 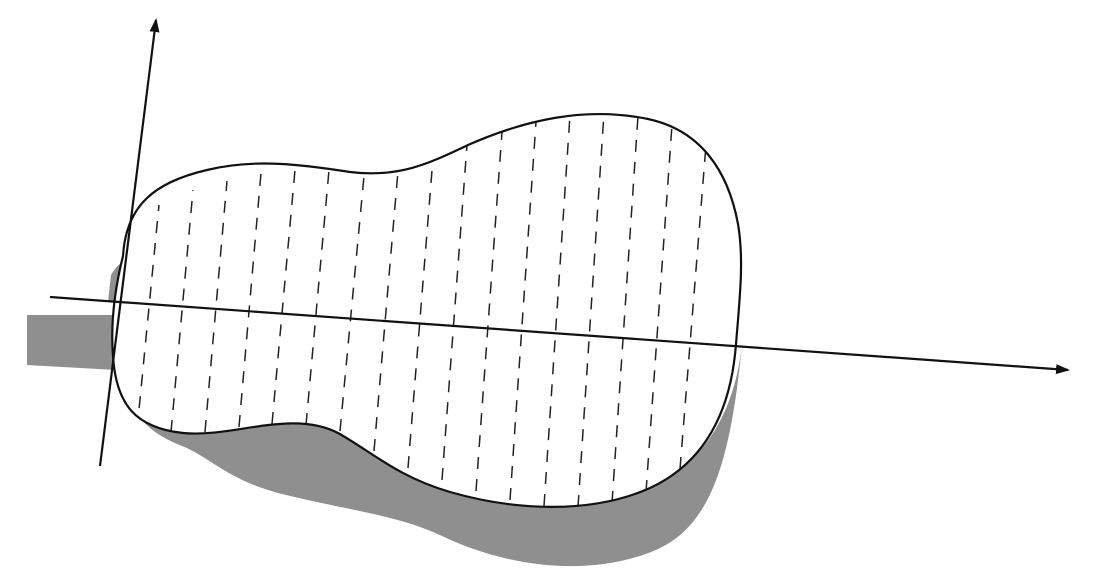 I want to click on horizontal-axis, so click(x=559, y=335).